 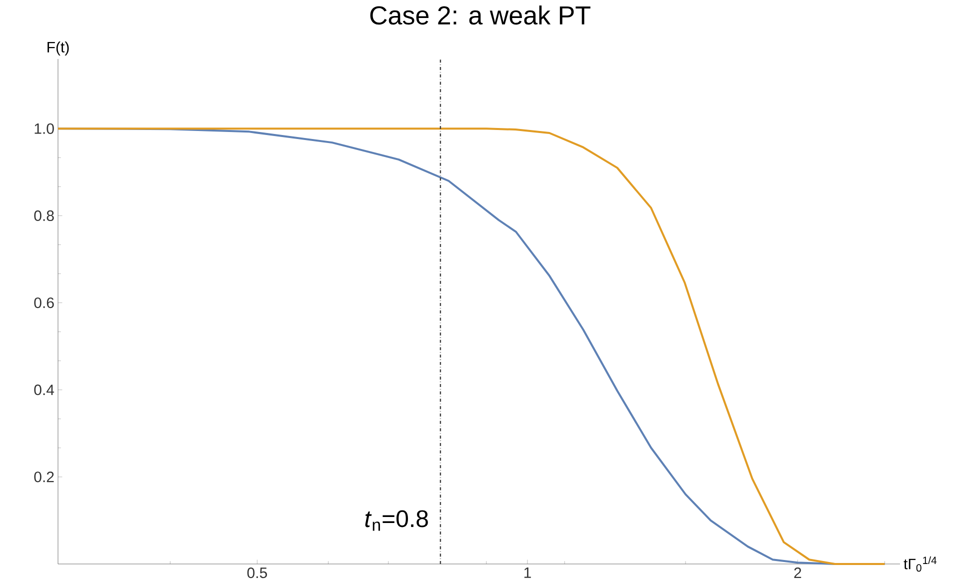 What do you see at coordinates (798, 573) in the screenshot?
I see `x-tick-label: 2` at bounding box center [798, 573].